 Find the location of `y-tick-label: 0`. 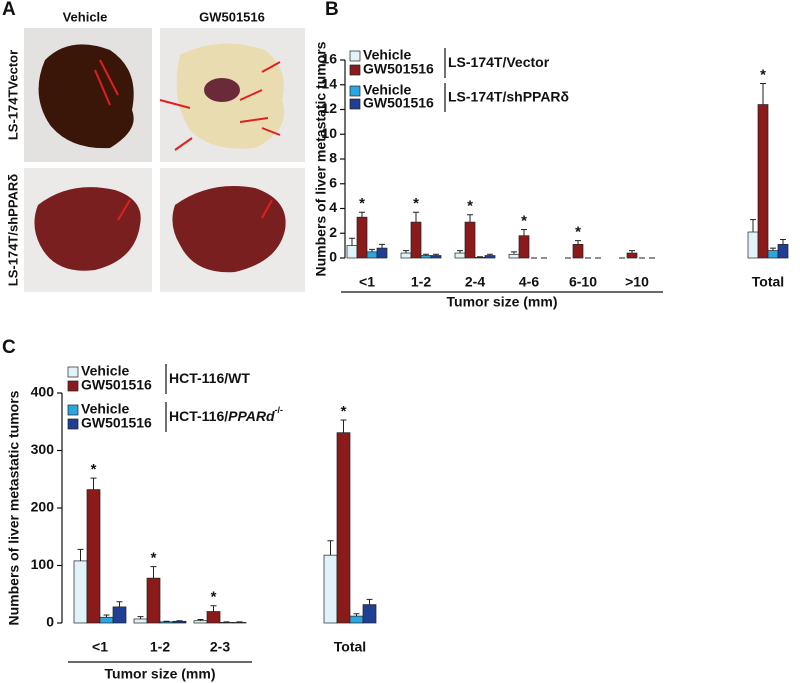

y-tick-label: 0 is located at coordinates (50, 622).